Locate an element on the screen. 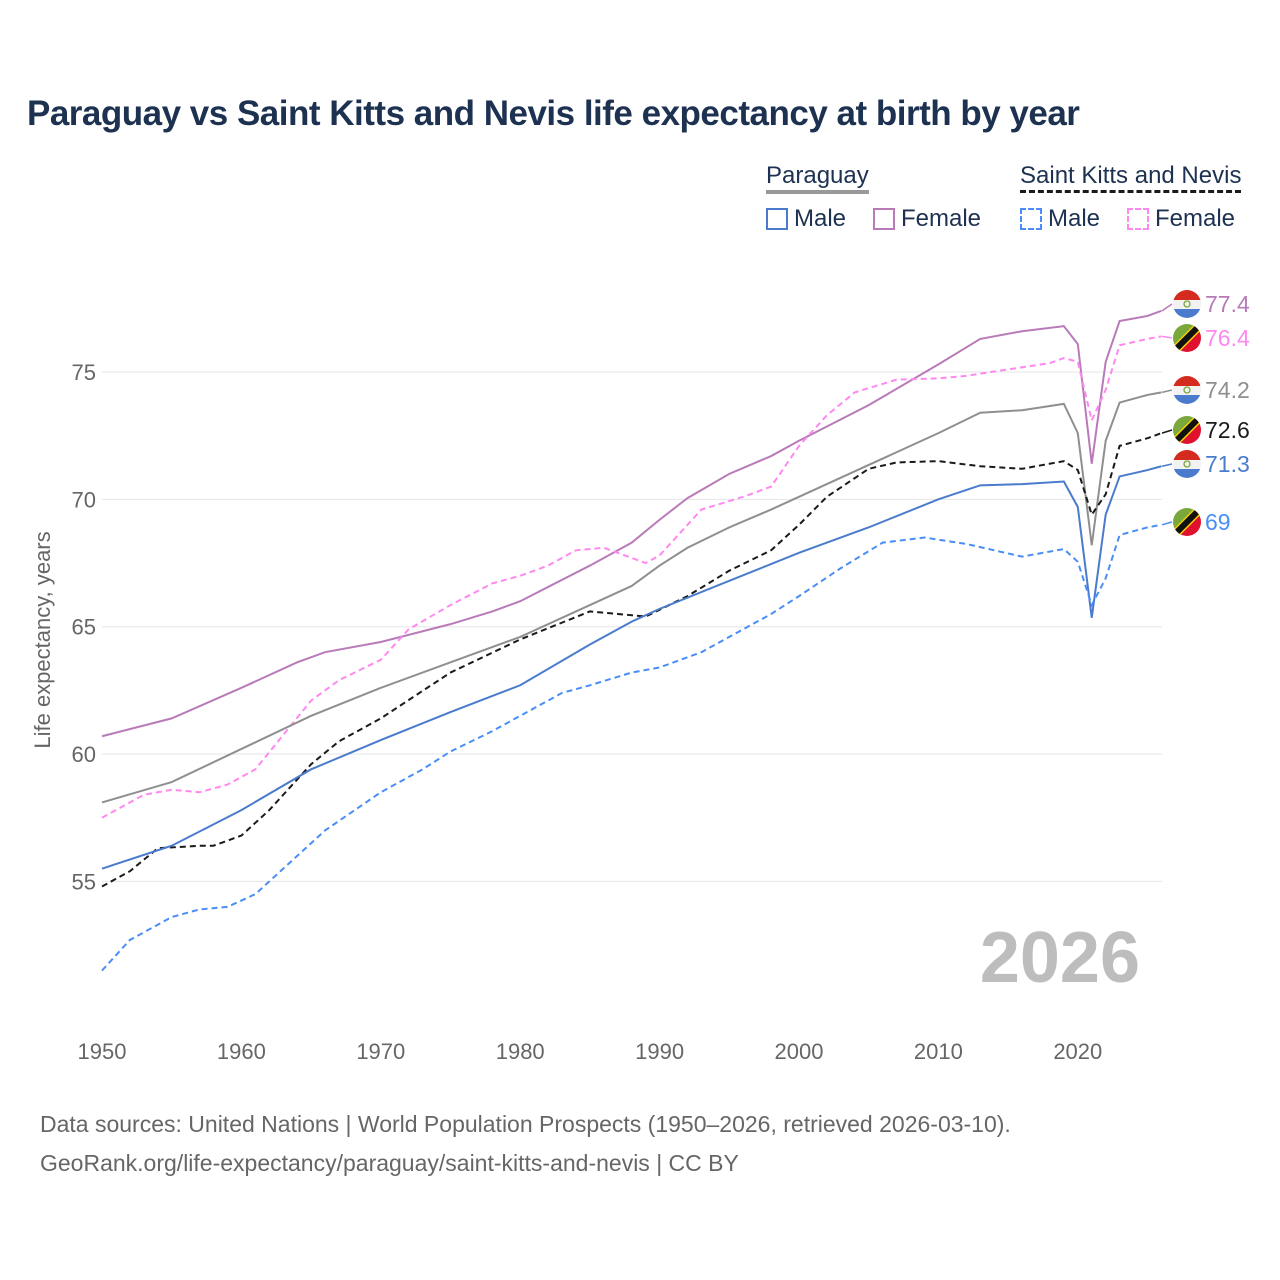 Image resolution: width=1280 pixels, height=1280 pixels. legend-item-paraguay-female: Female is located at coordinates (927, 219).